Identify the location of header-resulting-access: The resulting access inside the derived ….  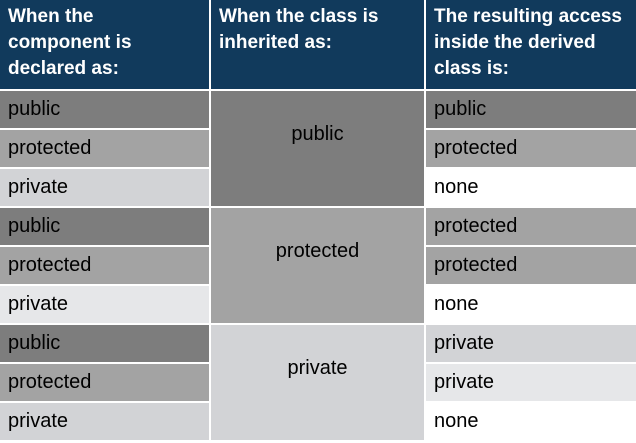
(530, 45).